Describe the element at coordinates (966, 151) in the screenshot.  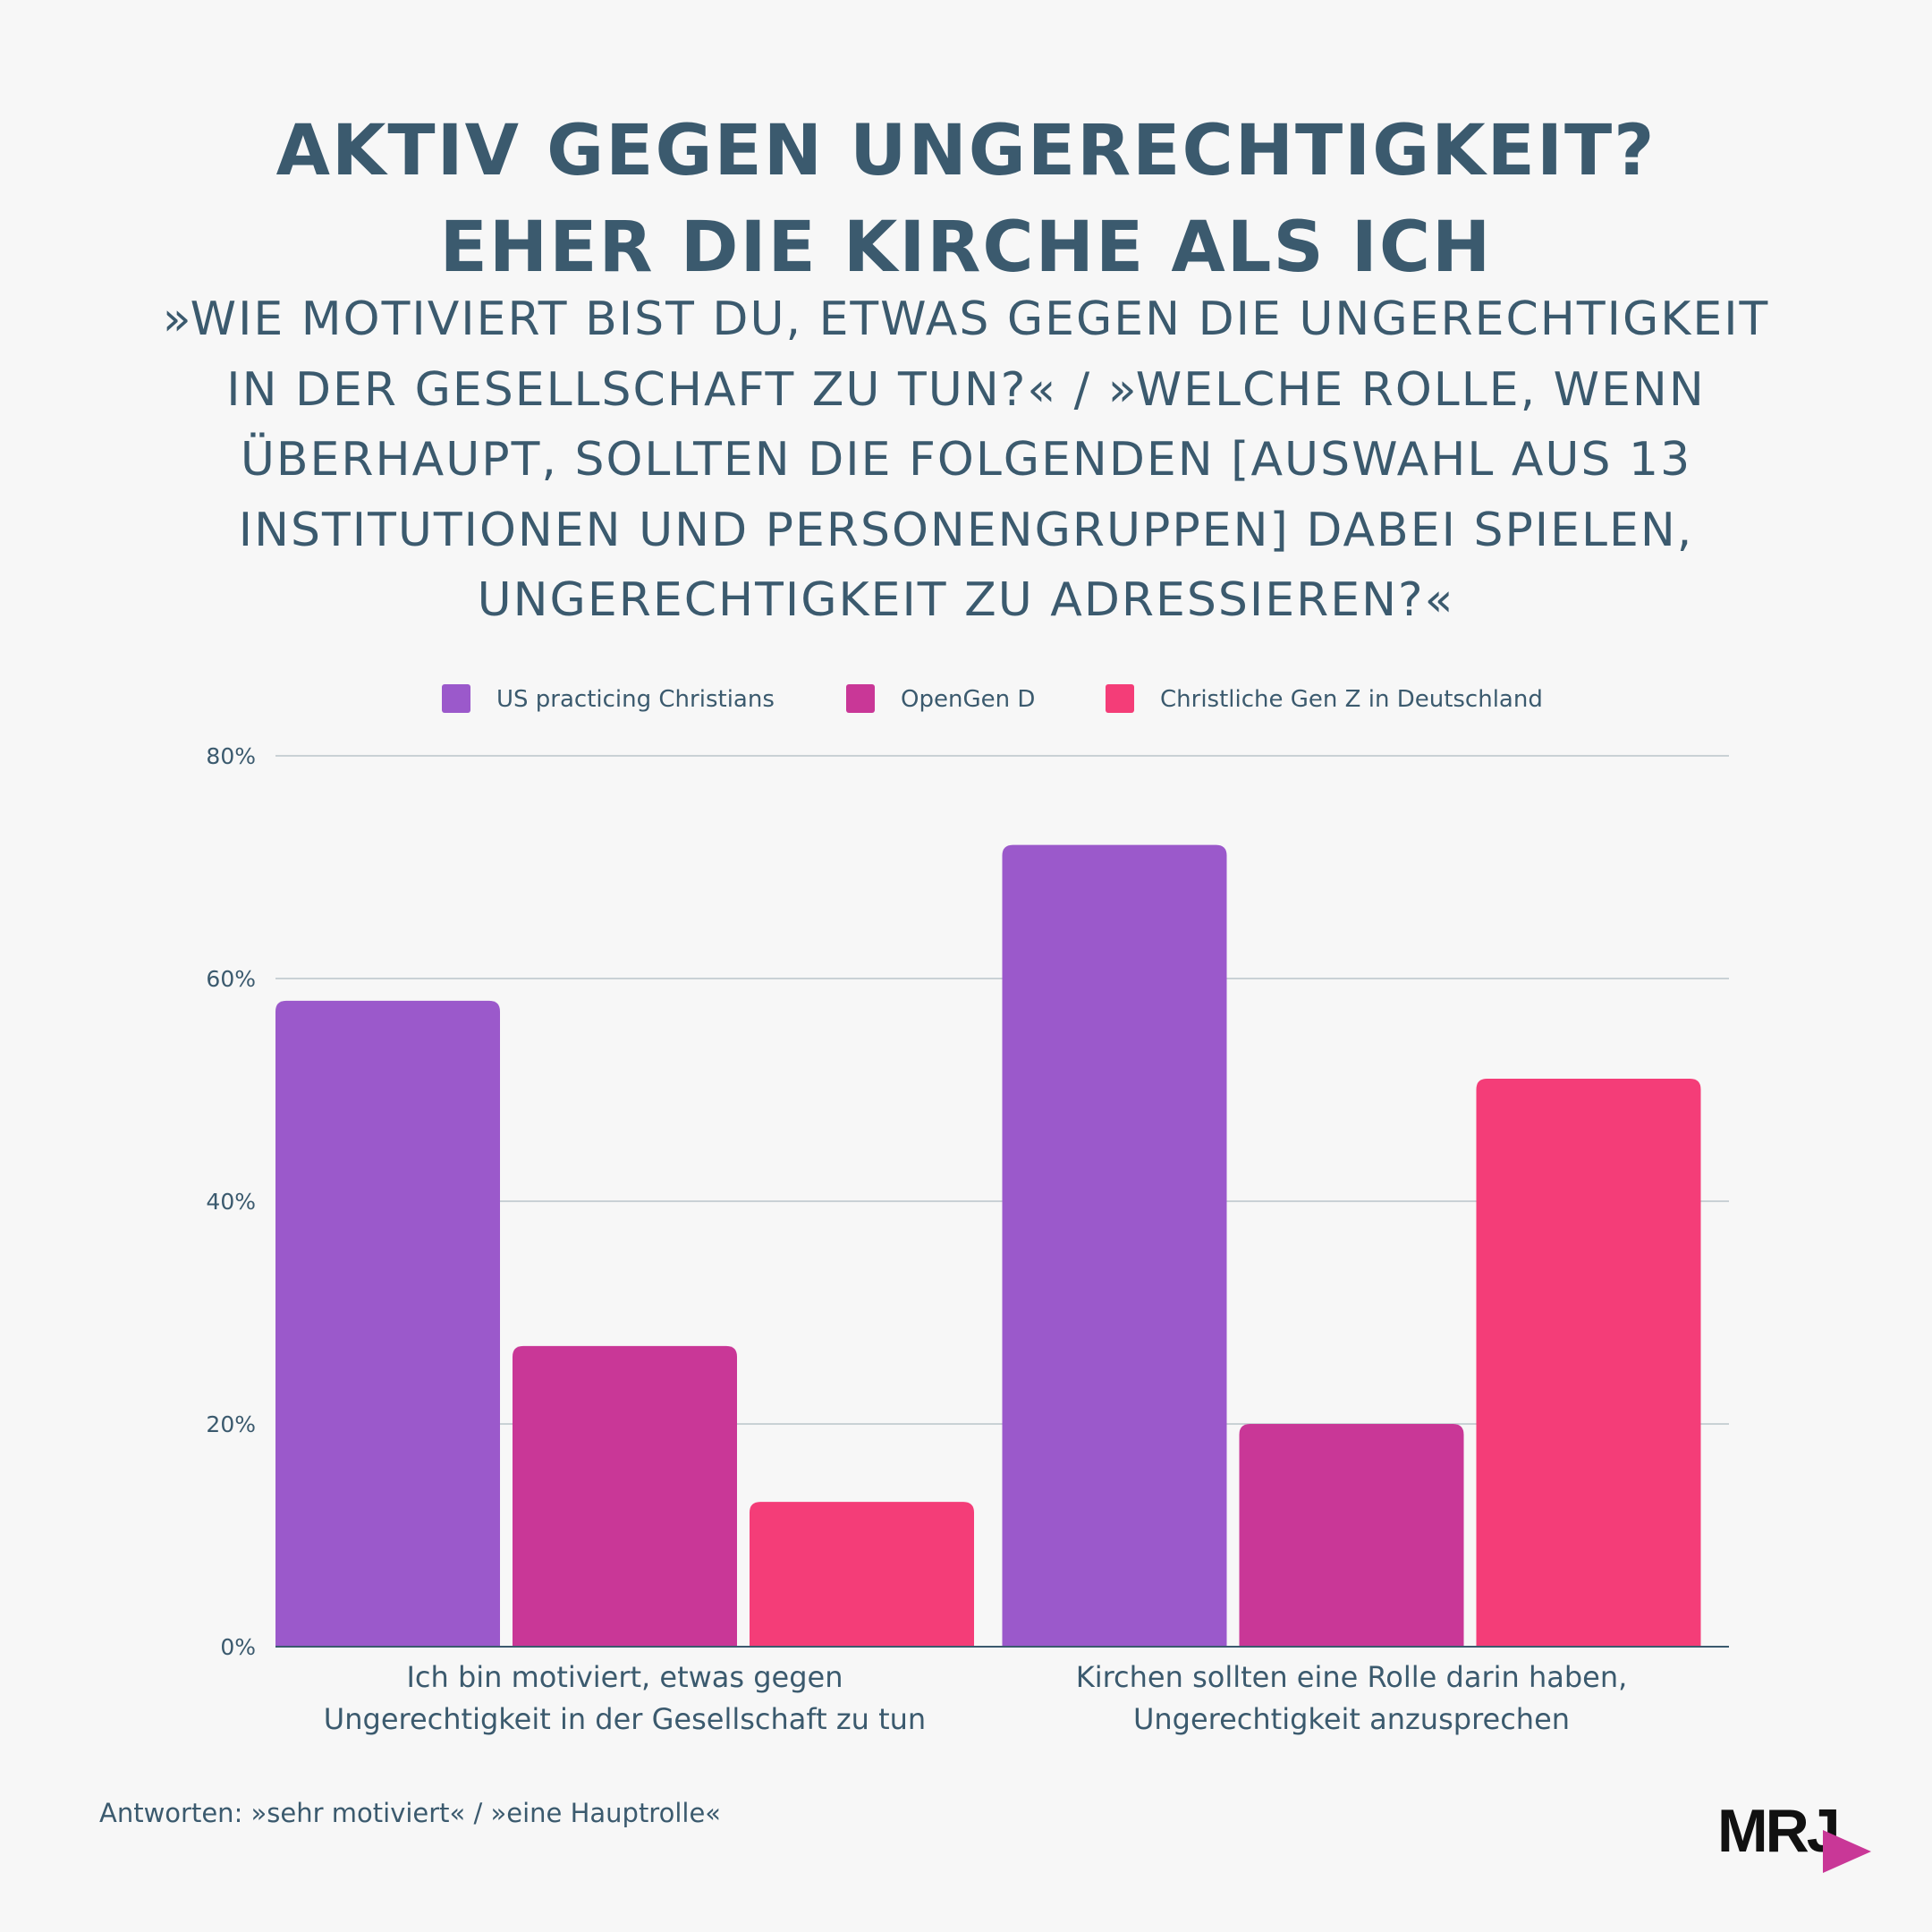
I see `title-line-1: AKTIV GEGEN UNGERECHTIGKEIT?` at that location.